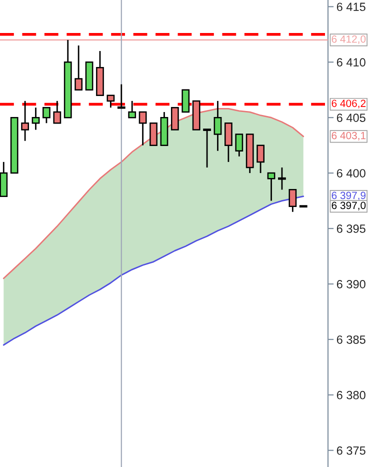  I want to click on y-tick-label: 6 390, so click(351, 284).